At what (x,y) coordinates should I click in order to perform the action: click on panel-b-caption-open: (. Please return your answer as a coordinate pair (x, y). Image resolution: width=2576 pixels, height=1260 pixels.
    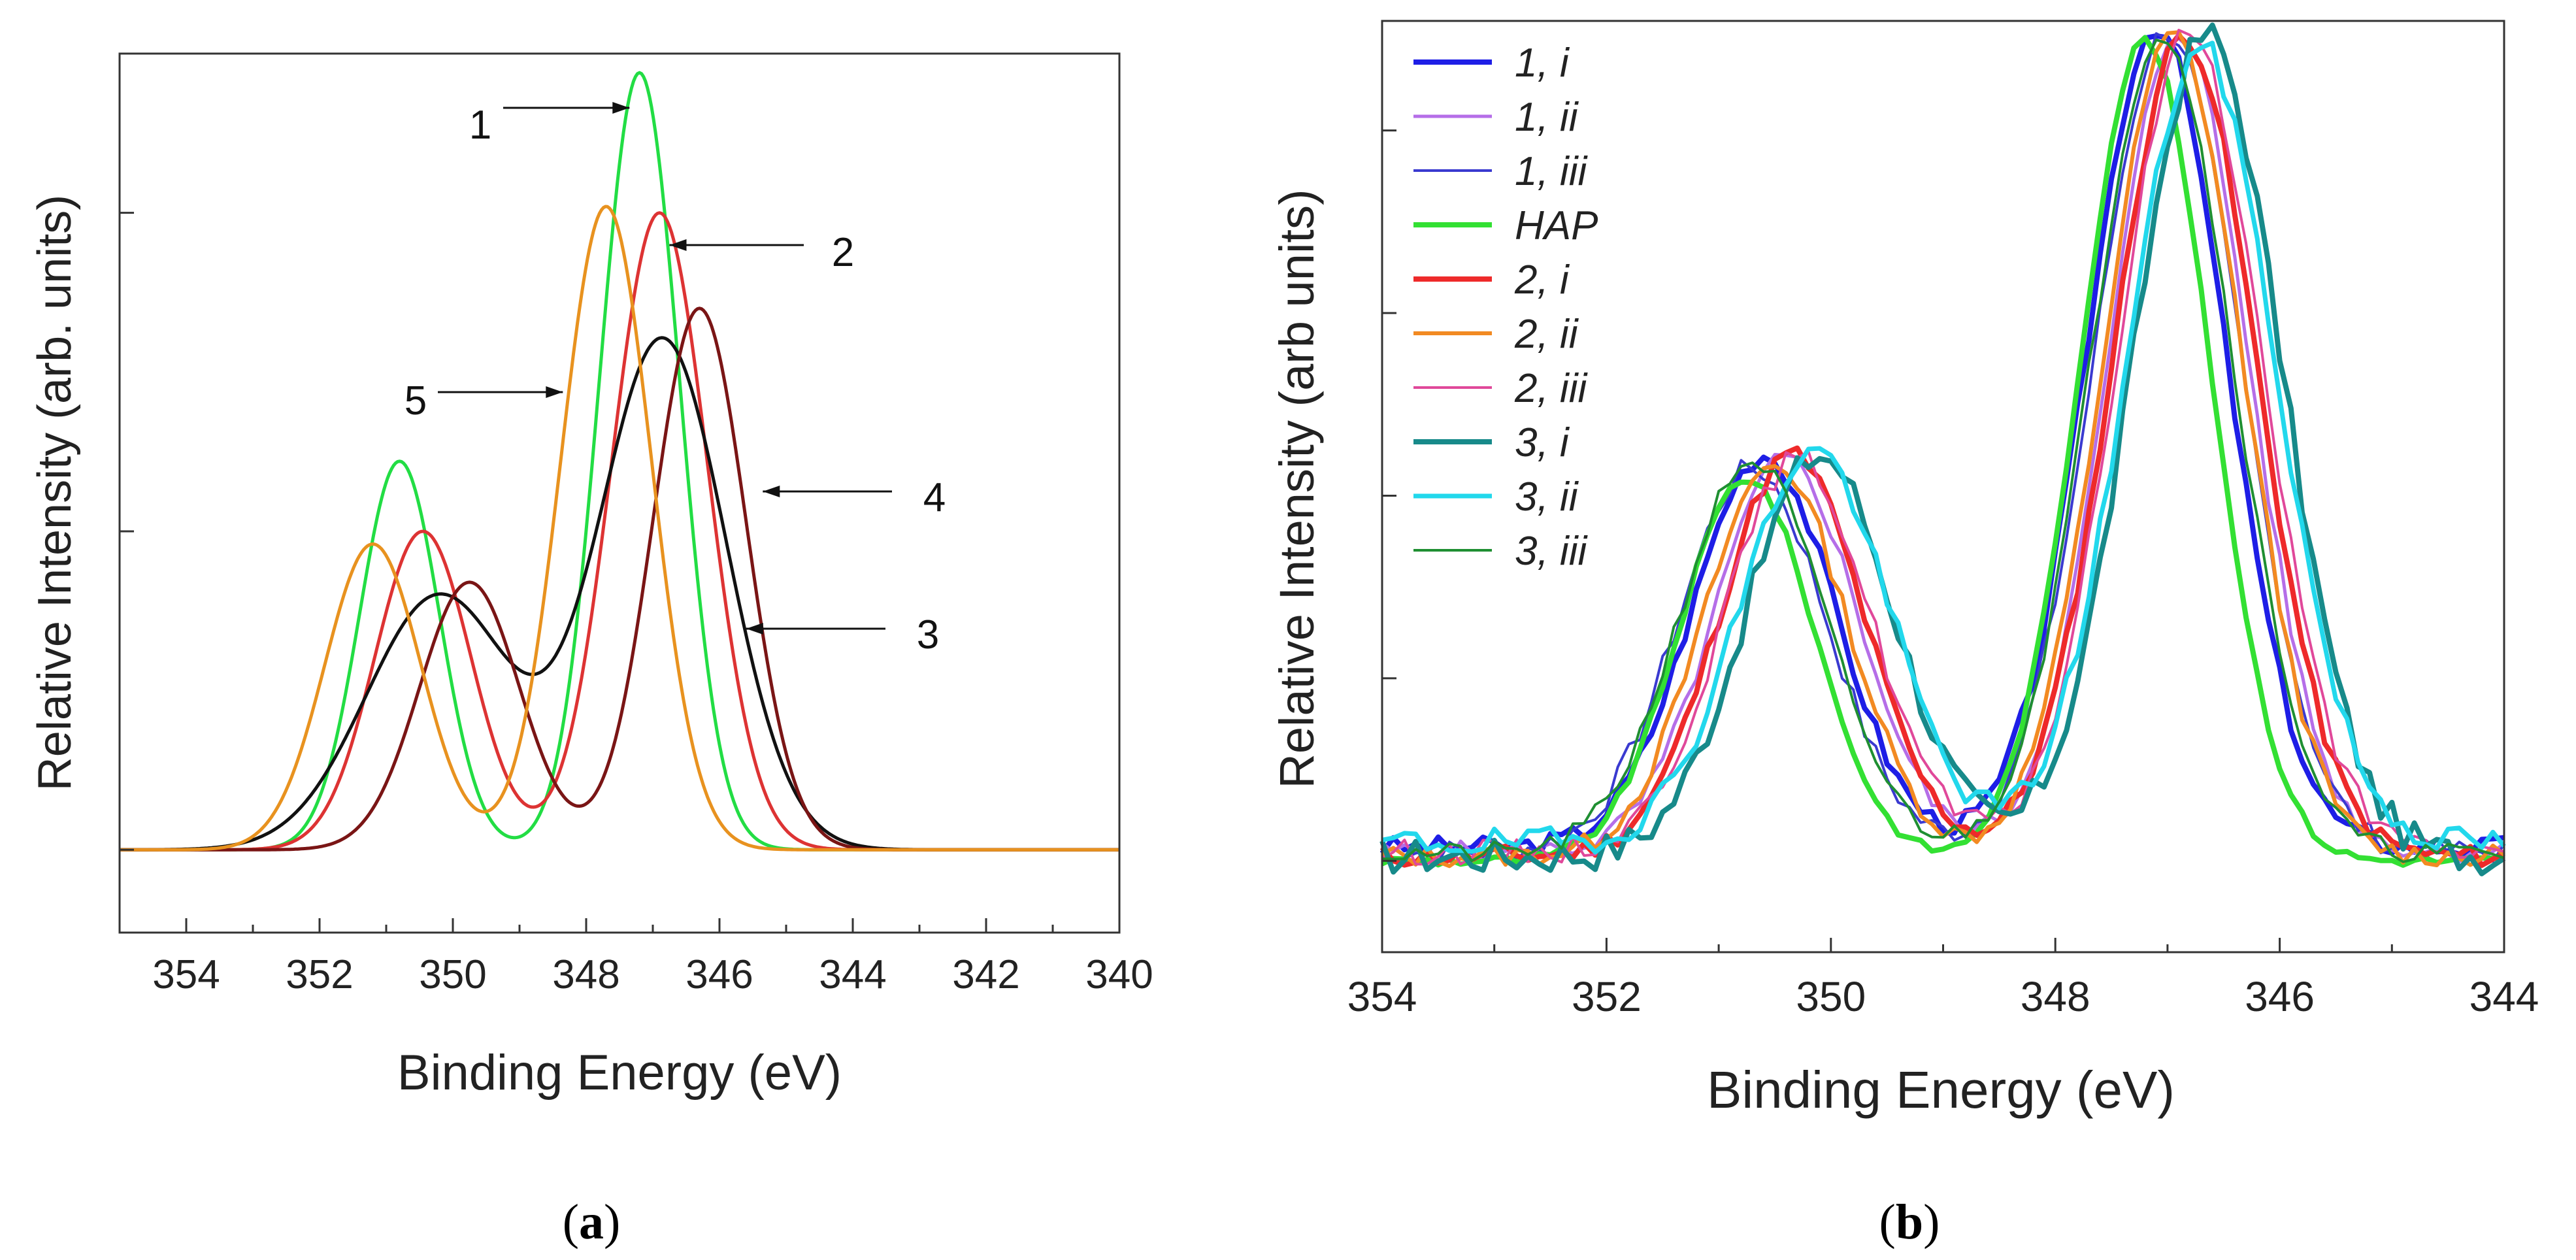
    Looking at the image, I should click on (1887, 1222).